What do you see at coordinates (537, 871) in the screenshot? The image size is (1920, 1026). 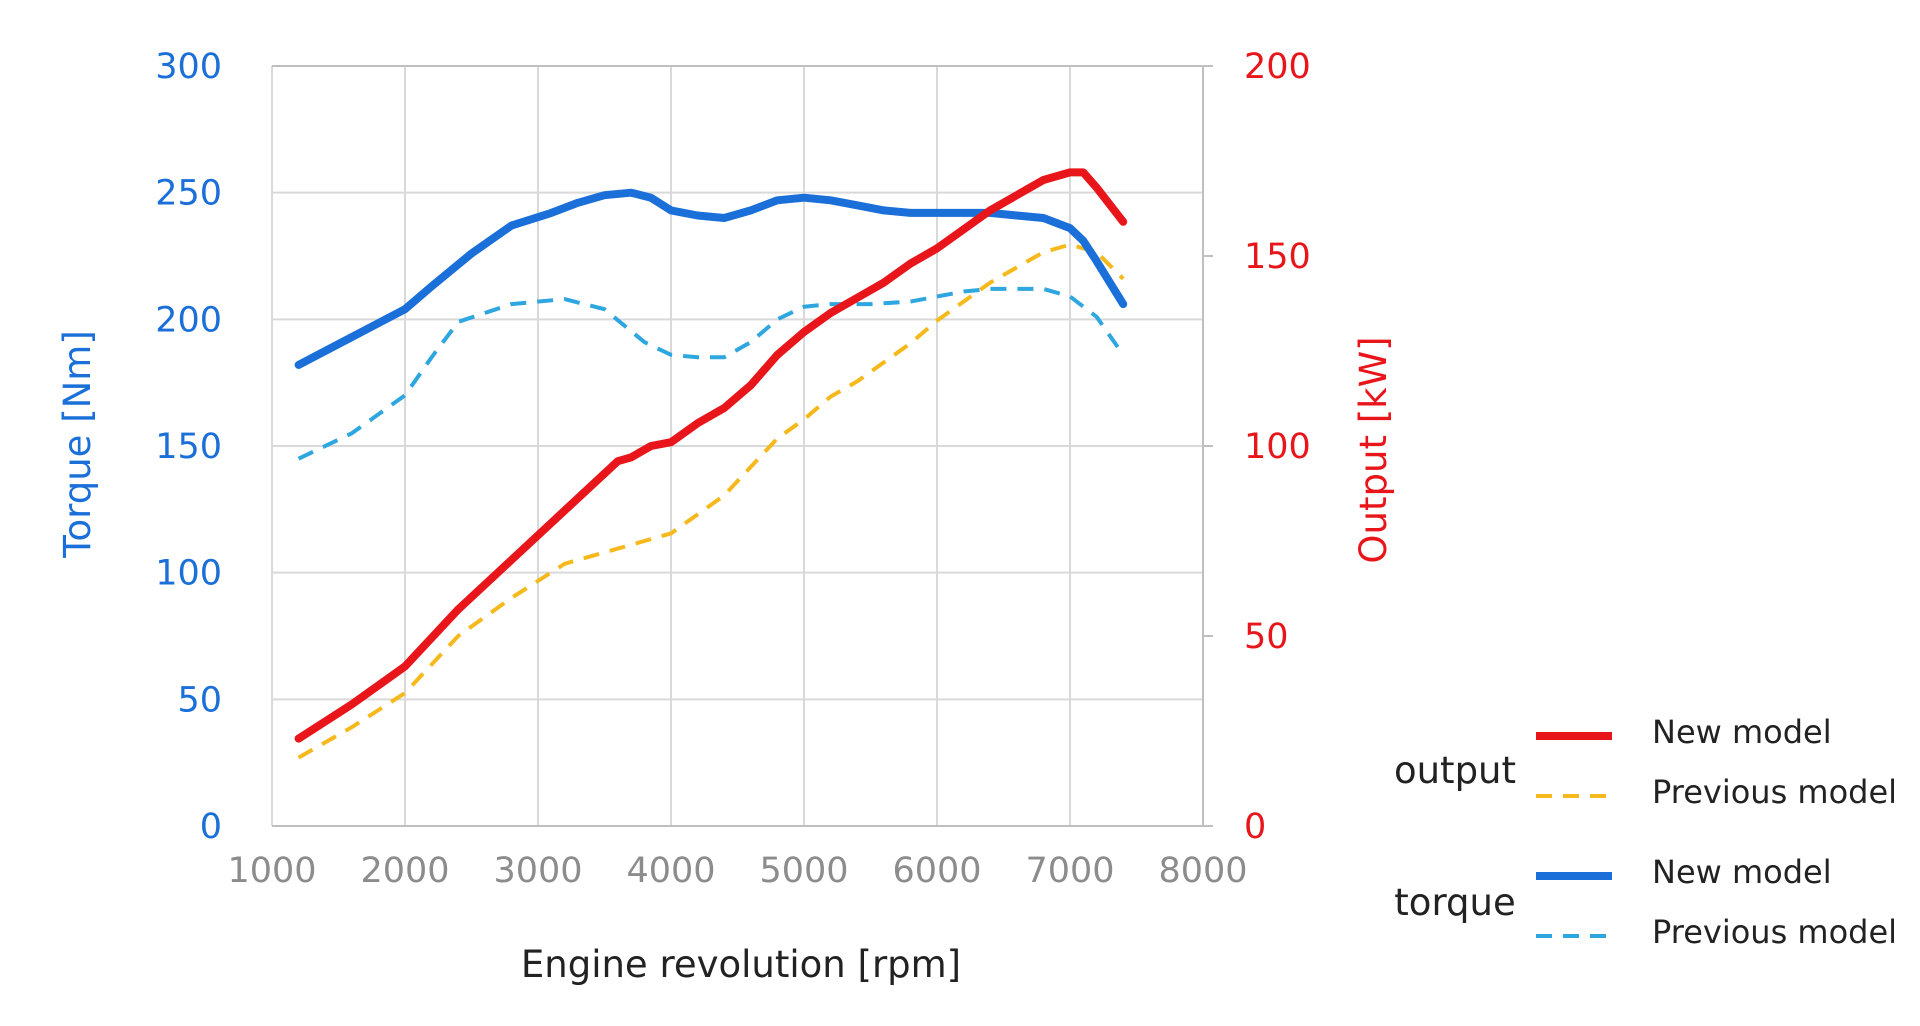 I see `x-tick-label: 3000` at bounding box center [537, 871].